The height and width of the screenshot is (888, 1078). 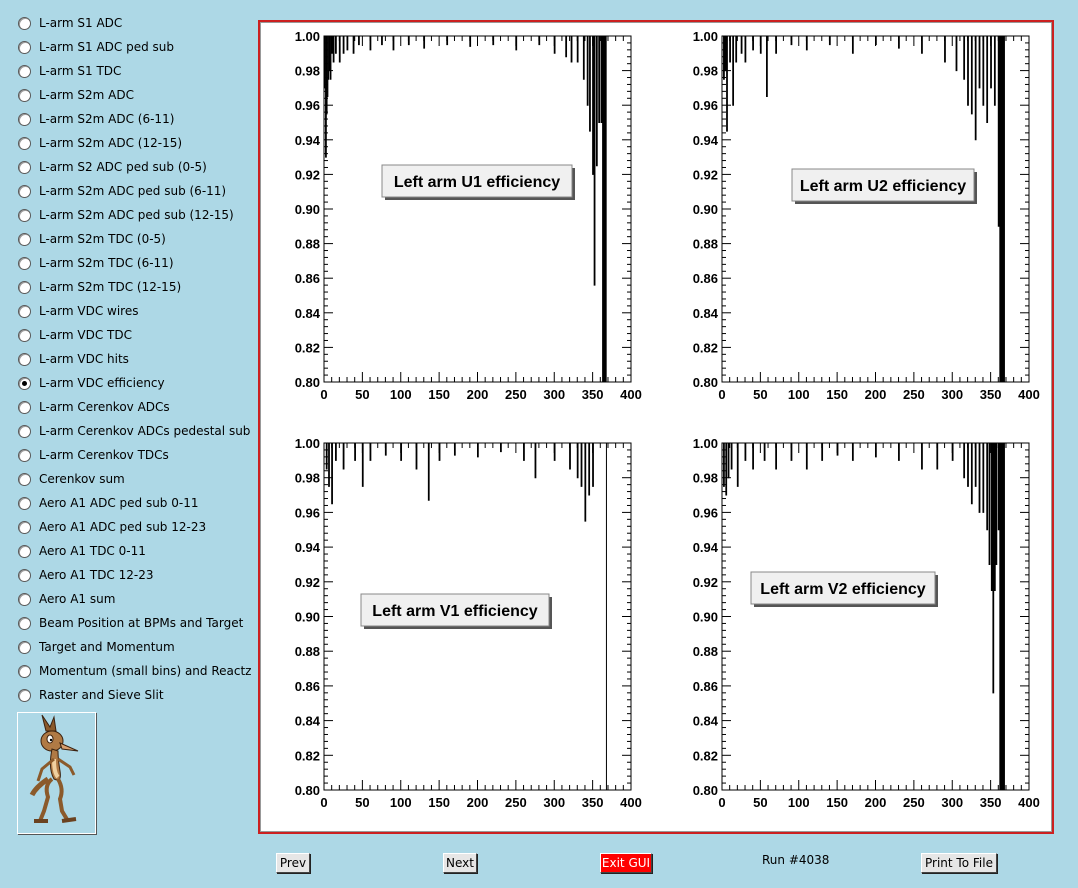 What do you see at coordinates (67, 71) in the screenshot?
I see `radio-option: L-arm S1 TDC` at bounding box center [67, 71].